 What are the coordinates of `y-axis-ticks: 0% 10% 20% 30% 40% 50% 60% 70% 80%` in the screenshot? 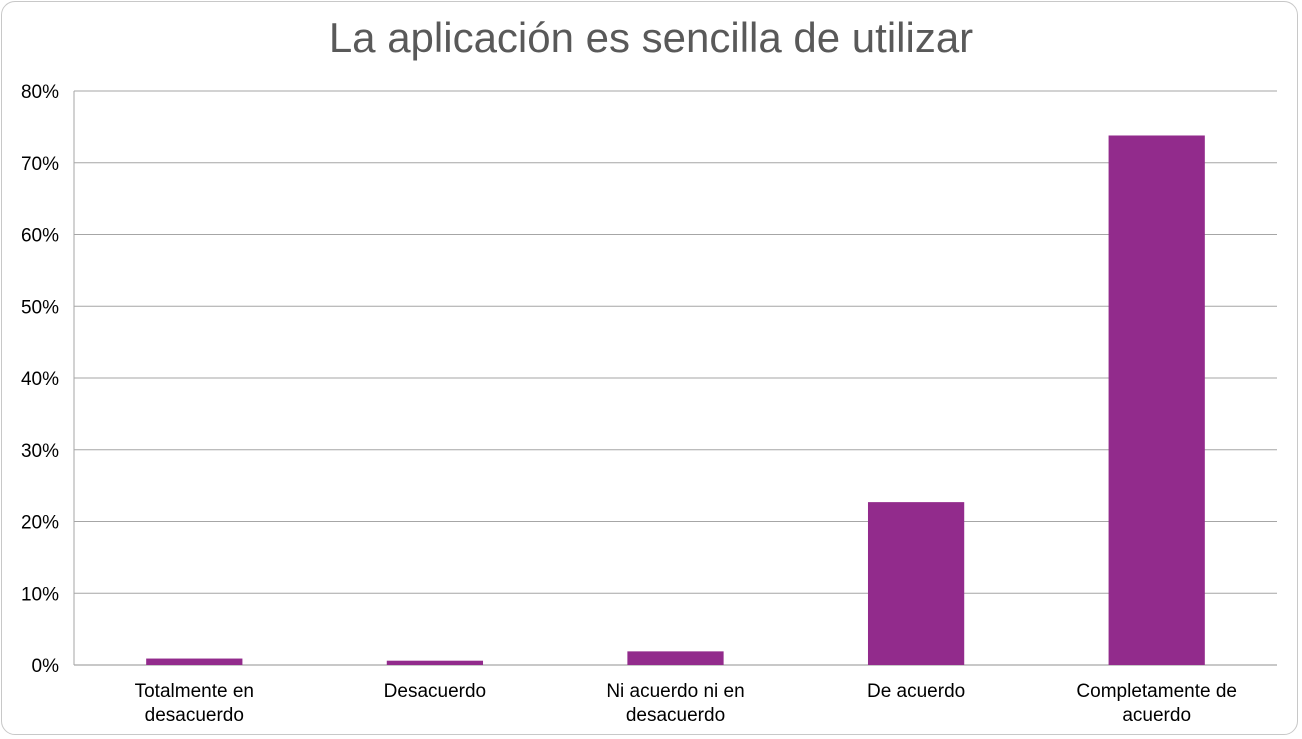 It's located at (40, 379).